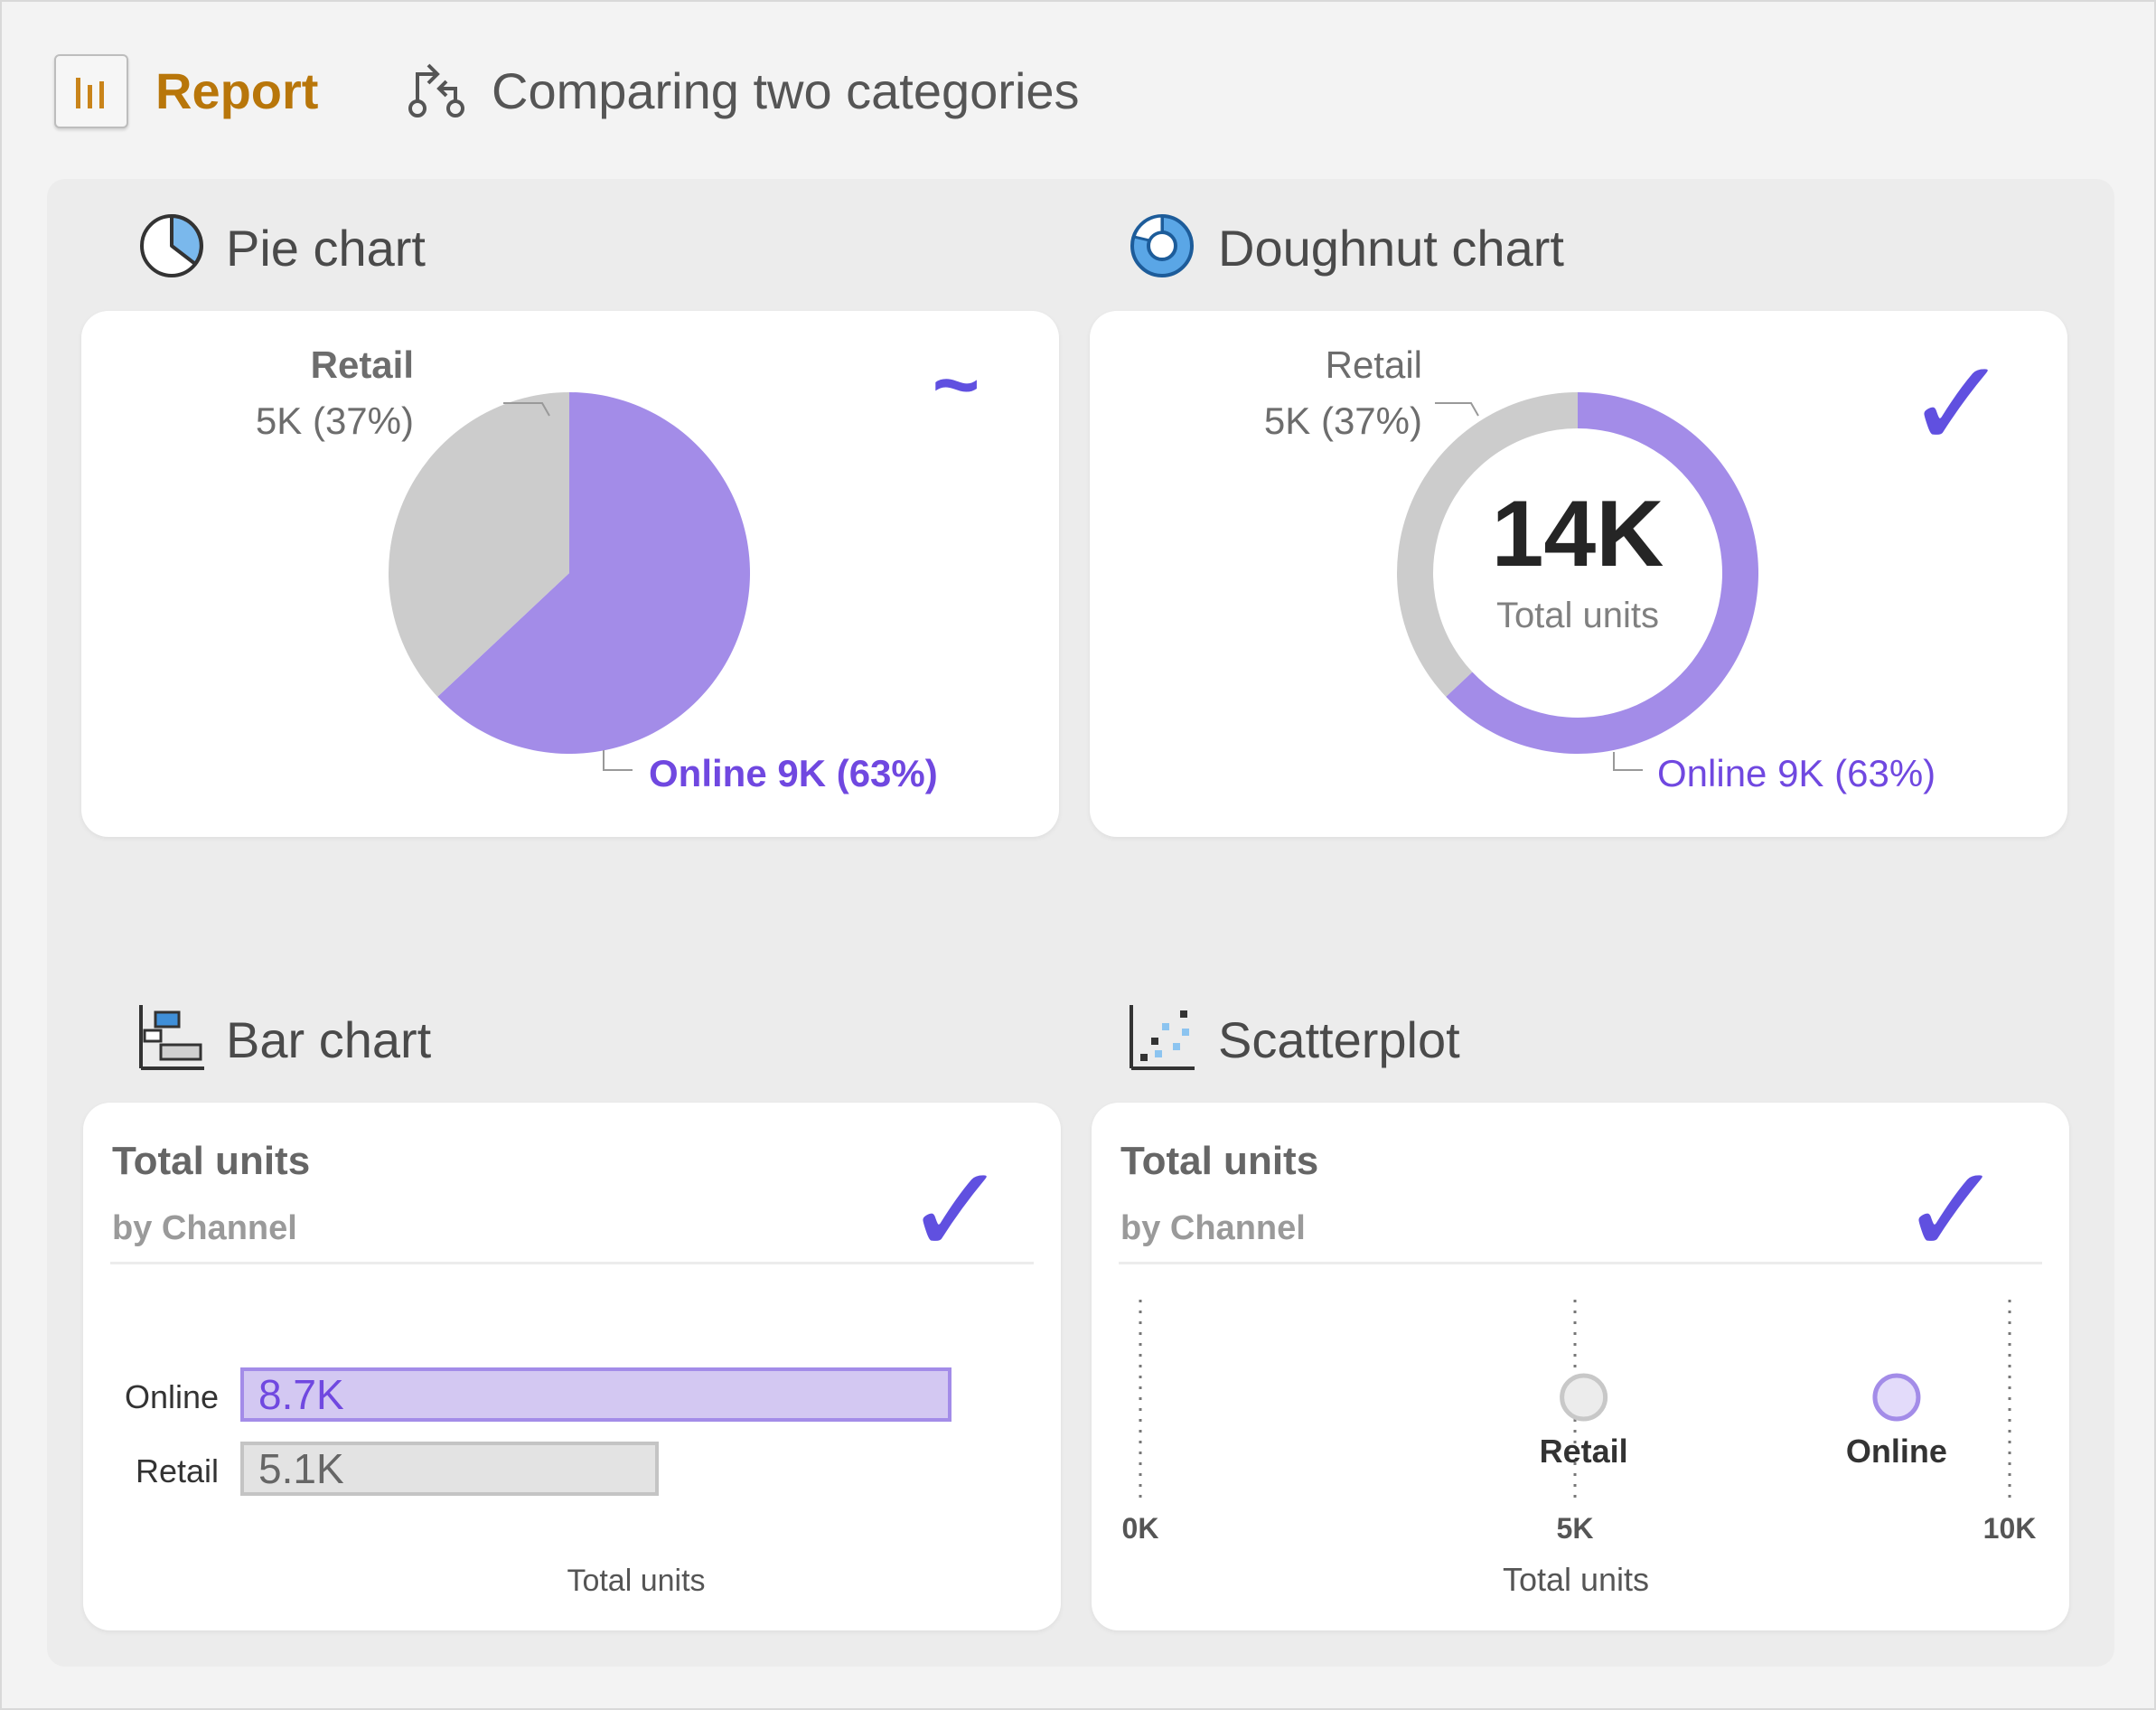 This screenshot has height=1710, width=2156. I want to click on report-button, so click(91, 91).